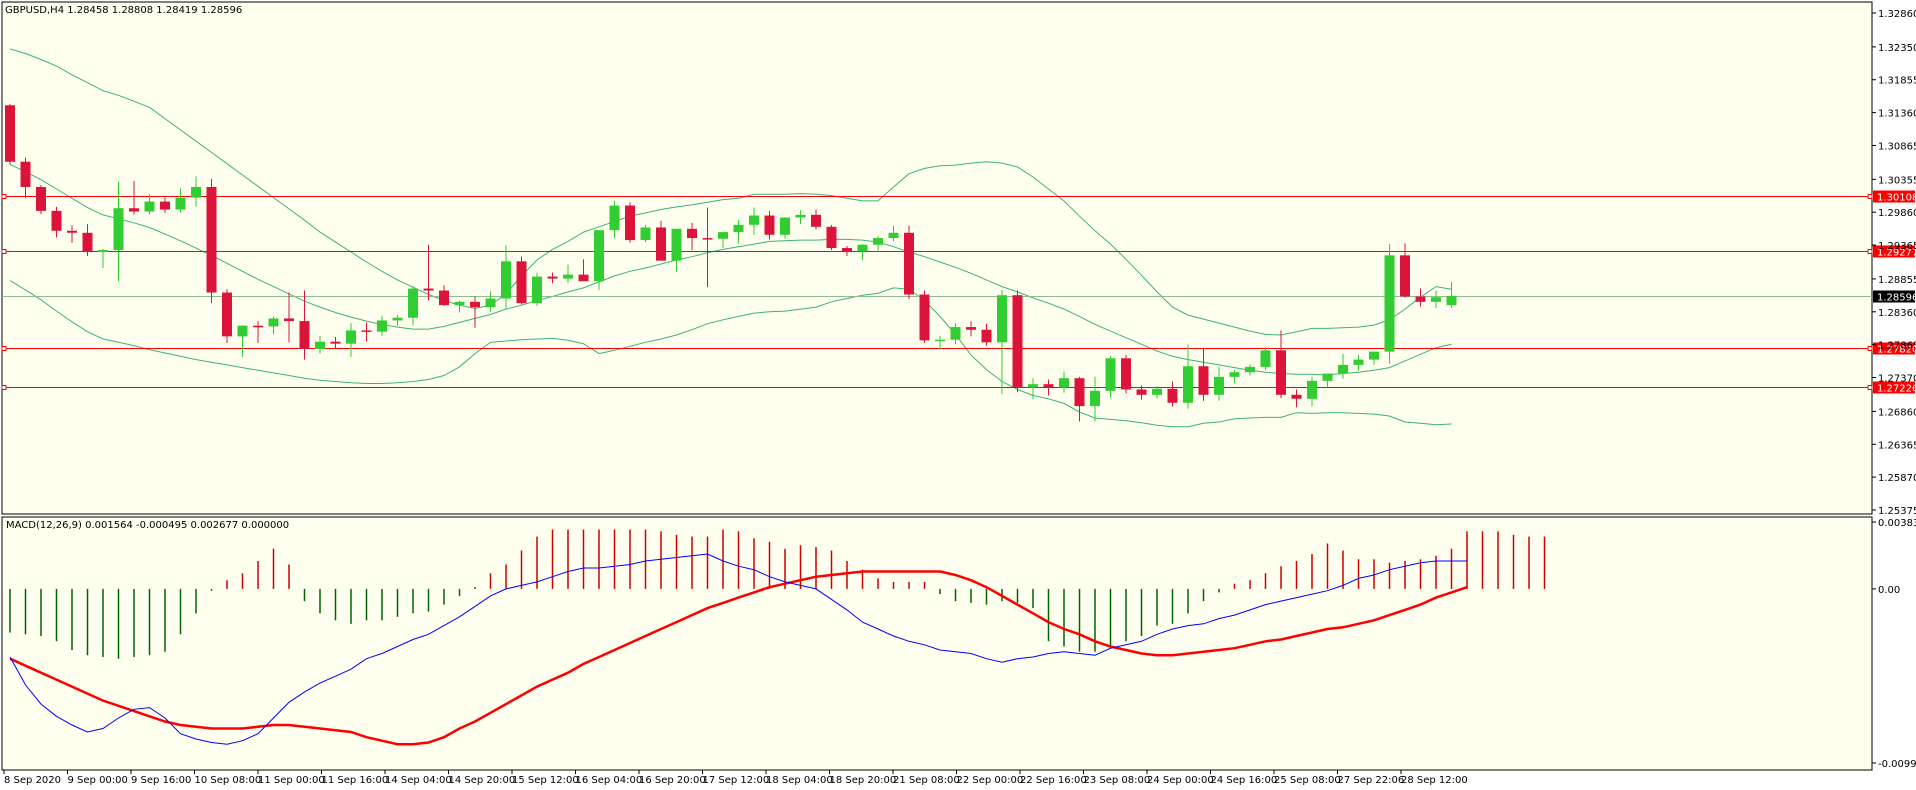 The height and width of the screenshot is (790, 1916). What do you see at coordinates (672, 780) in the screenshot?
I see `time-tick-label: 16 Sep 20:00` at bounding box center [672, 780].